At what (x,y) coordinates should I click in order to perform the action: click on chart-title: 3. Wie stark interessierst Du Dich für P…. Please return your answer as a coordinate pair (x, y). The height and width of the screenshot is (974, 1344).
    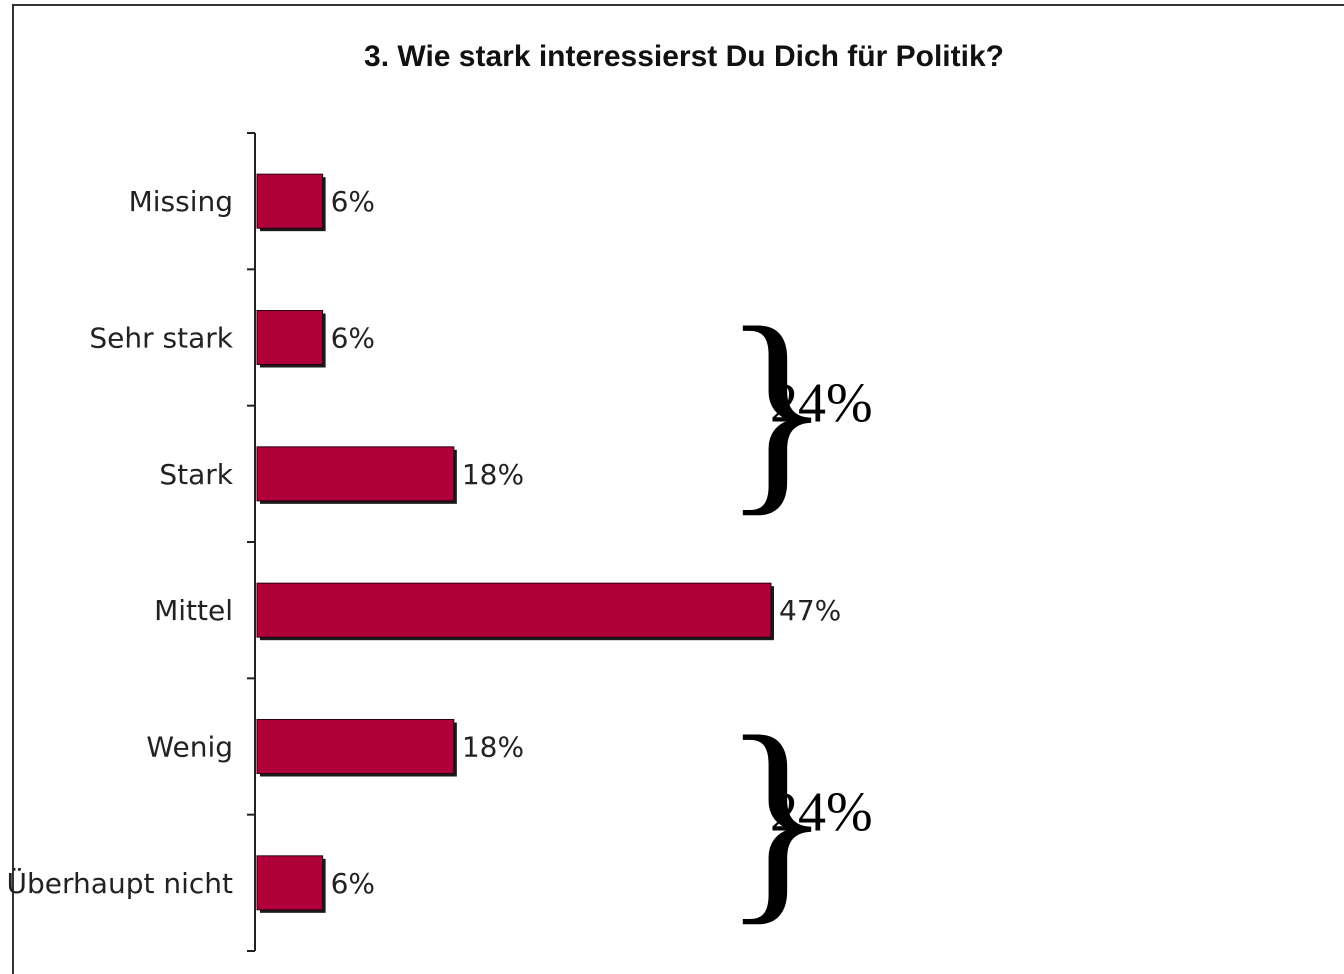
    Looking at the image, I should click on (684, 56).